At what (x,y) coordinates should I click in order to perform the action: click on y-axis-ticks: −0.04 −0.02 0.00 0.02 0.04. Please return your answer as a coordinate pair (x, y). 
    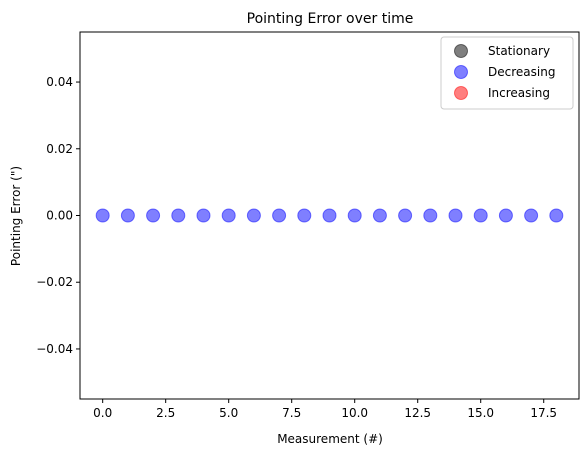
    Looking at the image, I should click on (58, 215).